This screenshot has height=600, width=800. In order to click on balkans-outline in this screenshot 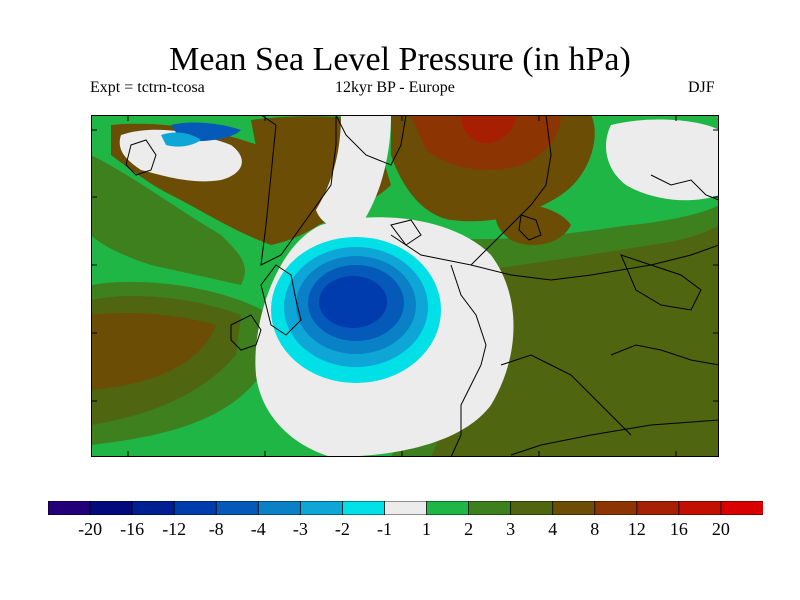, I will do `click(664, 355)`.